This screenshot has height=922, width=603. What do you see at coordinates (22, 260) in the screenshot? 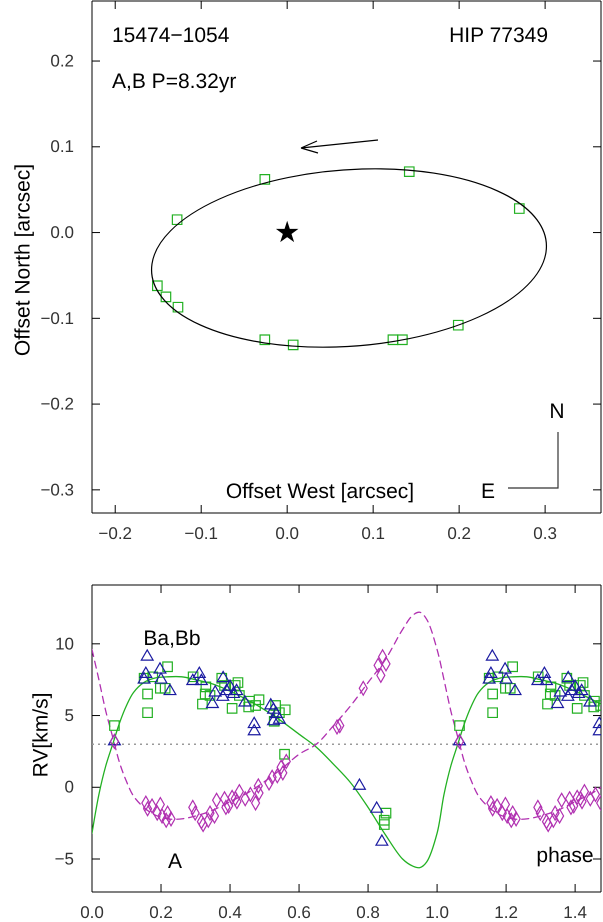
I see `y-axis-title: Offset North [arcsec]` at bounding box center [22, 260].